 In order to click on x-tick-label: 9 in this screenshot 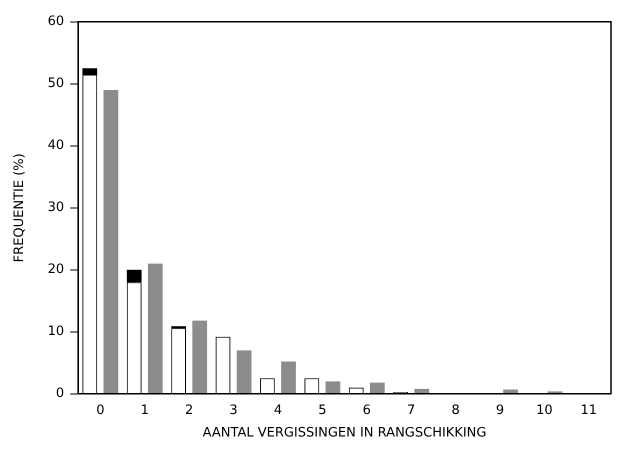, I will do `click(500, 410)`.